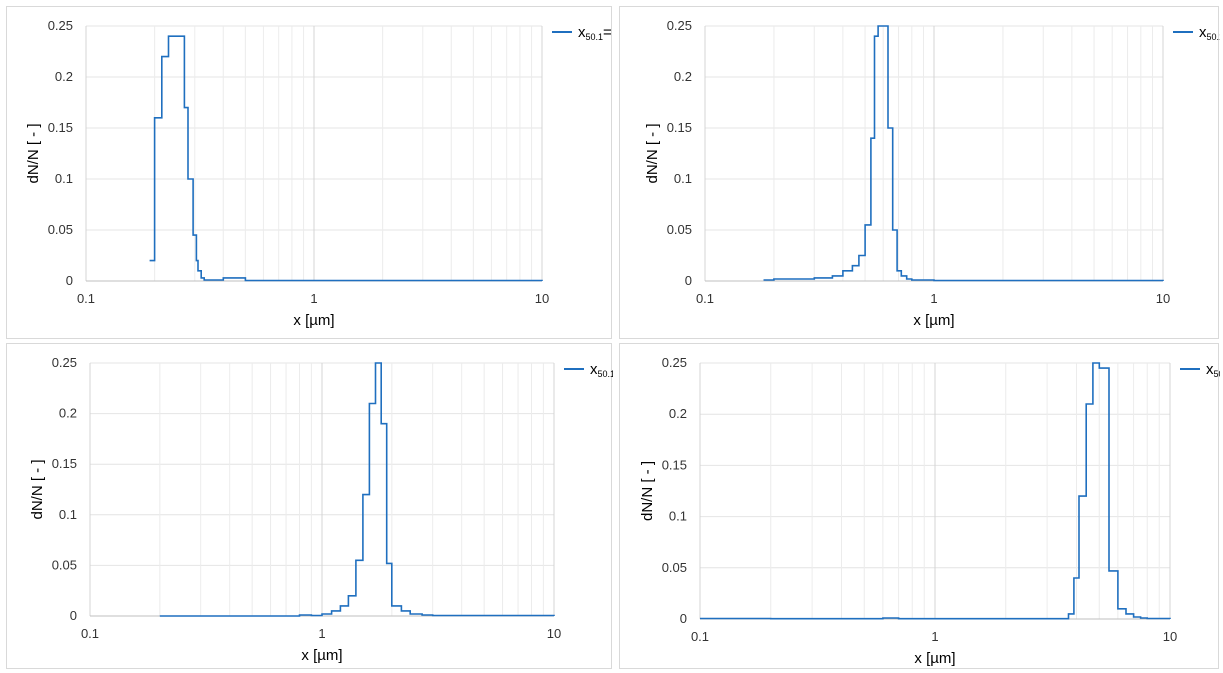 The width and height of the screenshot is (1223, 673). I want to click on legend-label: x50.1= 0.22 µm, so click(595, 33).